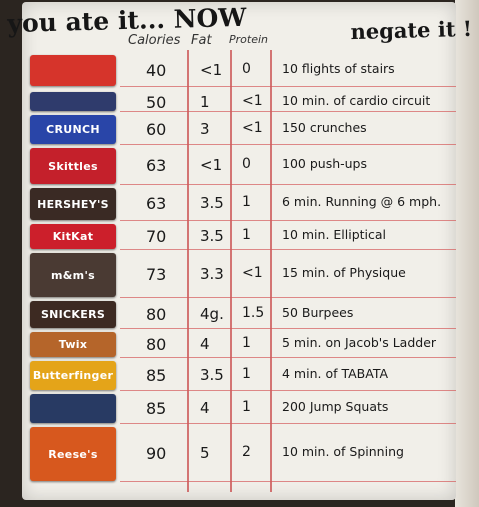  Describe the element at coordinates (356, 100) in the screenshot. I see `exercise-text: 10 min. of cardio circuit` at that location.